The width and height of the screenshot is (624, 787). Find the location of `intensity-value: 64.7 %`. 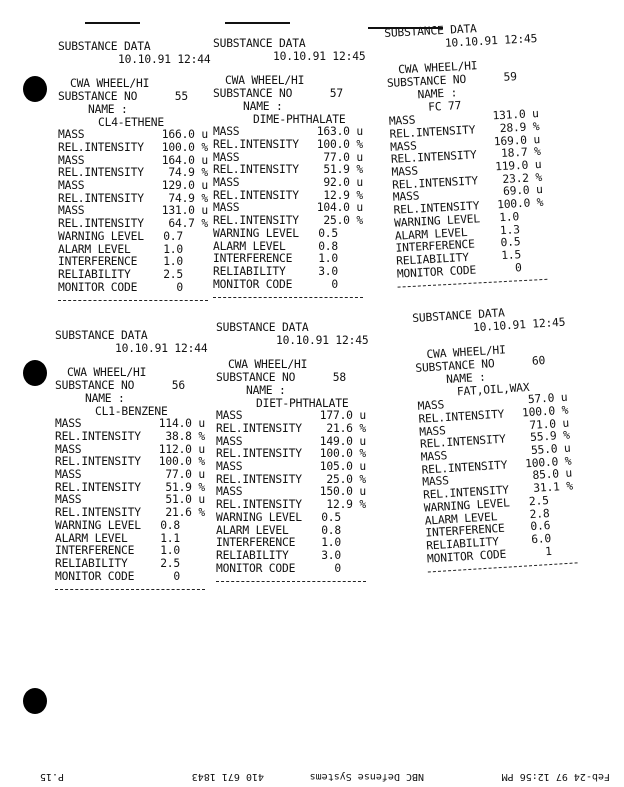

intensity-value: 64.7 % is located at coordinates (188, 224).